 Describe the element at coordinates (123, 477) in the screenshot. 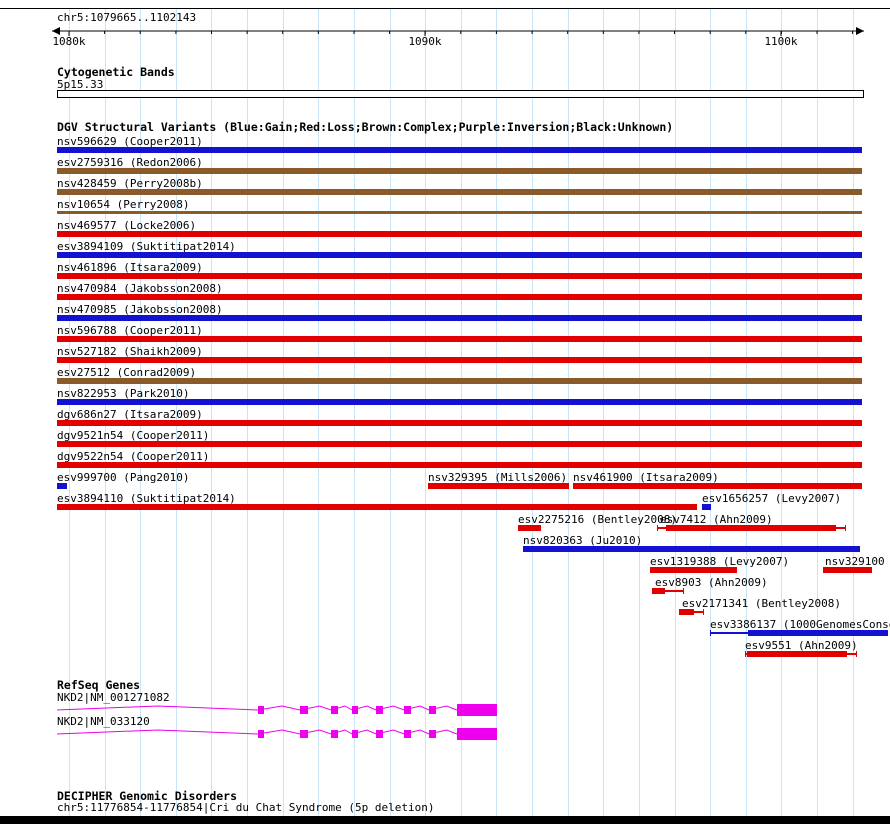

I see `dgv-feature-label: esv999700 (Pang2010)` at that location.